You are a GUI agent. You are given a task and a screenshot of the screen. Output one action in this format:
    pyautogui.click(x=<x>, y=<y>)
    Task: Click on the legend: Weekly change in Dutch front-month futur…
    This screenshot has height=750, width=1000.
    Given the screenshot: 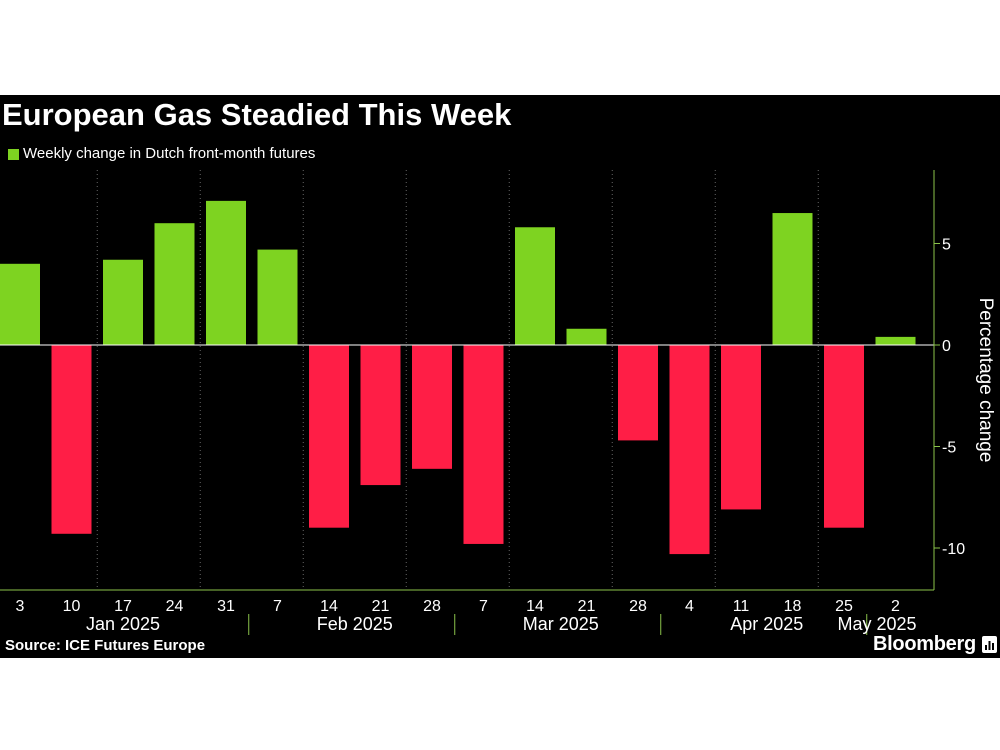 What is the action you would take?
    pyautogui.click(x=161, y=154)
    